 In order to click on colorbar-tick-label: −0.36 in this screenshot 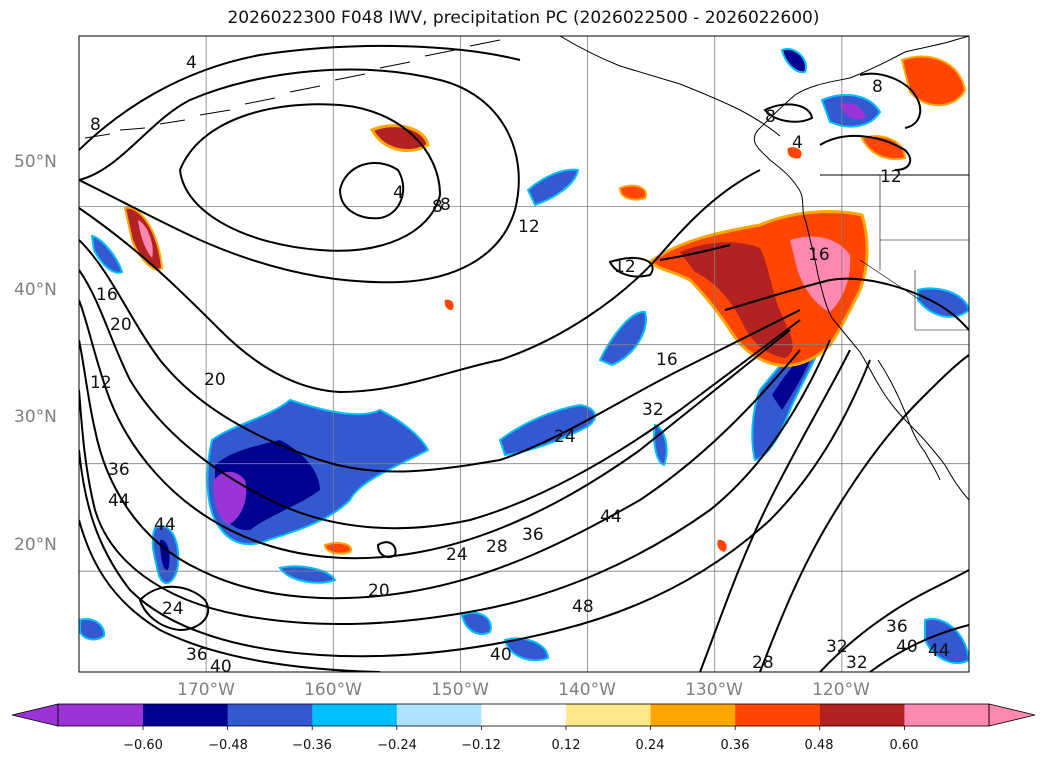, I will do `click(312, 745)`.